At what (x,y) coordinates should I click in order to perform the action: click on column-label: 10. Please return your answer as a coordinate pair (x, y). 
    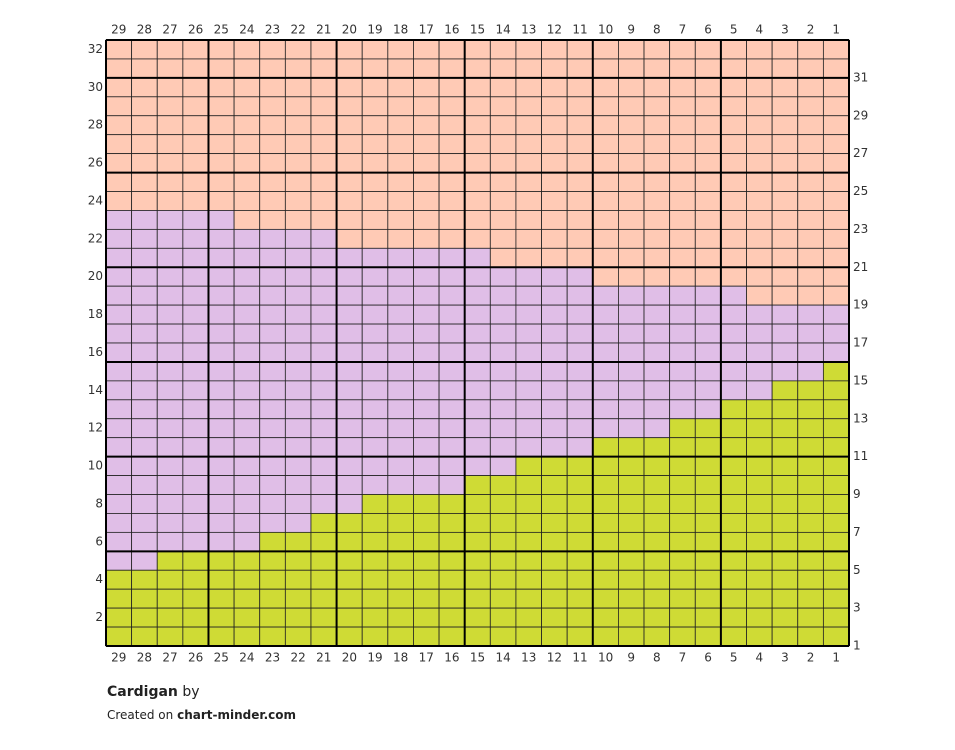
    Looking at the image, I should click on (605, 658).